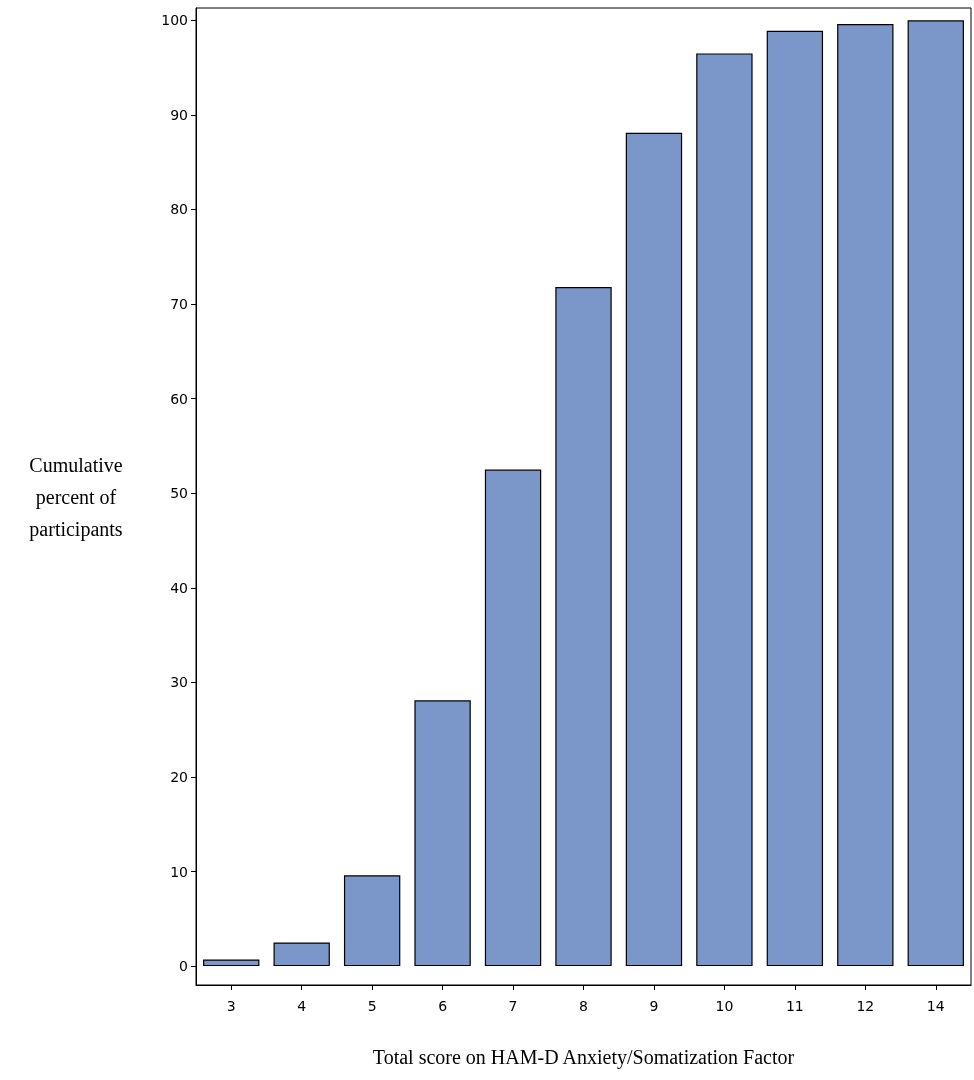 This screenshot has width=974, height=1080. Describe the element at coordinates (372, 1006) in the screenshot. I see `x-tick-label: 5` at that location.